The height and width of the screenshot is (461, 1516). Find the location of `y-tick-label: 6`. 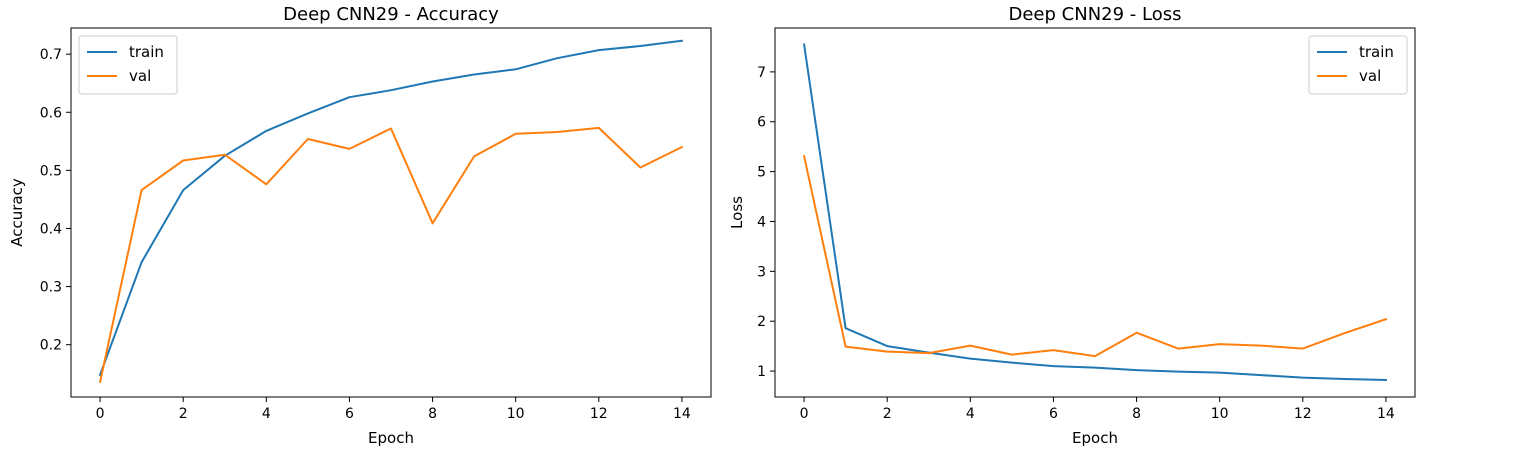

y-tick-label: 6 is located at coordinates (761, 123).